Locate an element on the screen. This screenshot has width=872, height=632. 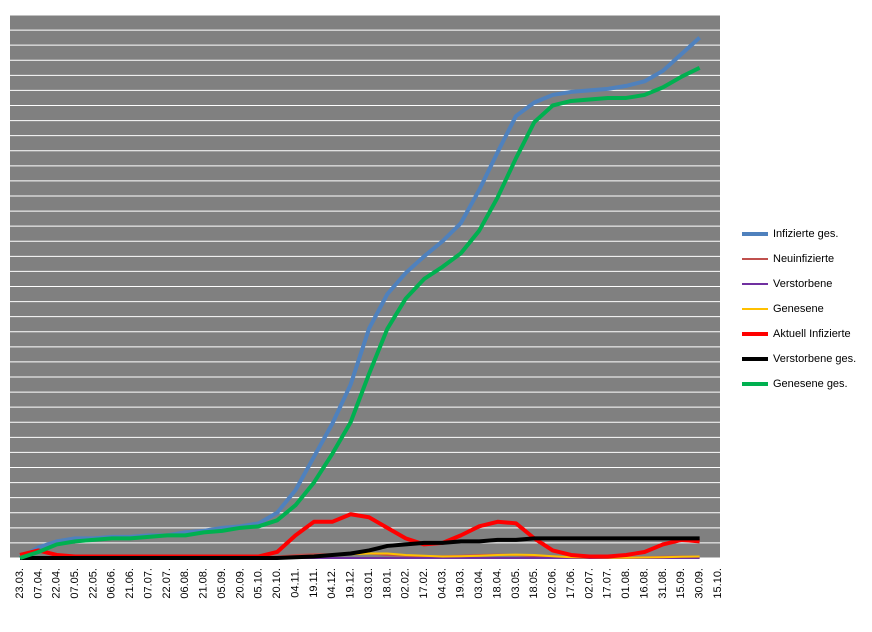
x-tick-label: 02.02. is located at coordinates (406, 583).